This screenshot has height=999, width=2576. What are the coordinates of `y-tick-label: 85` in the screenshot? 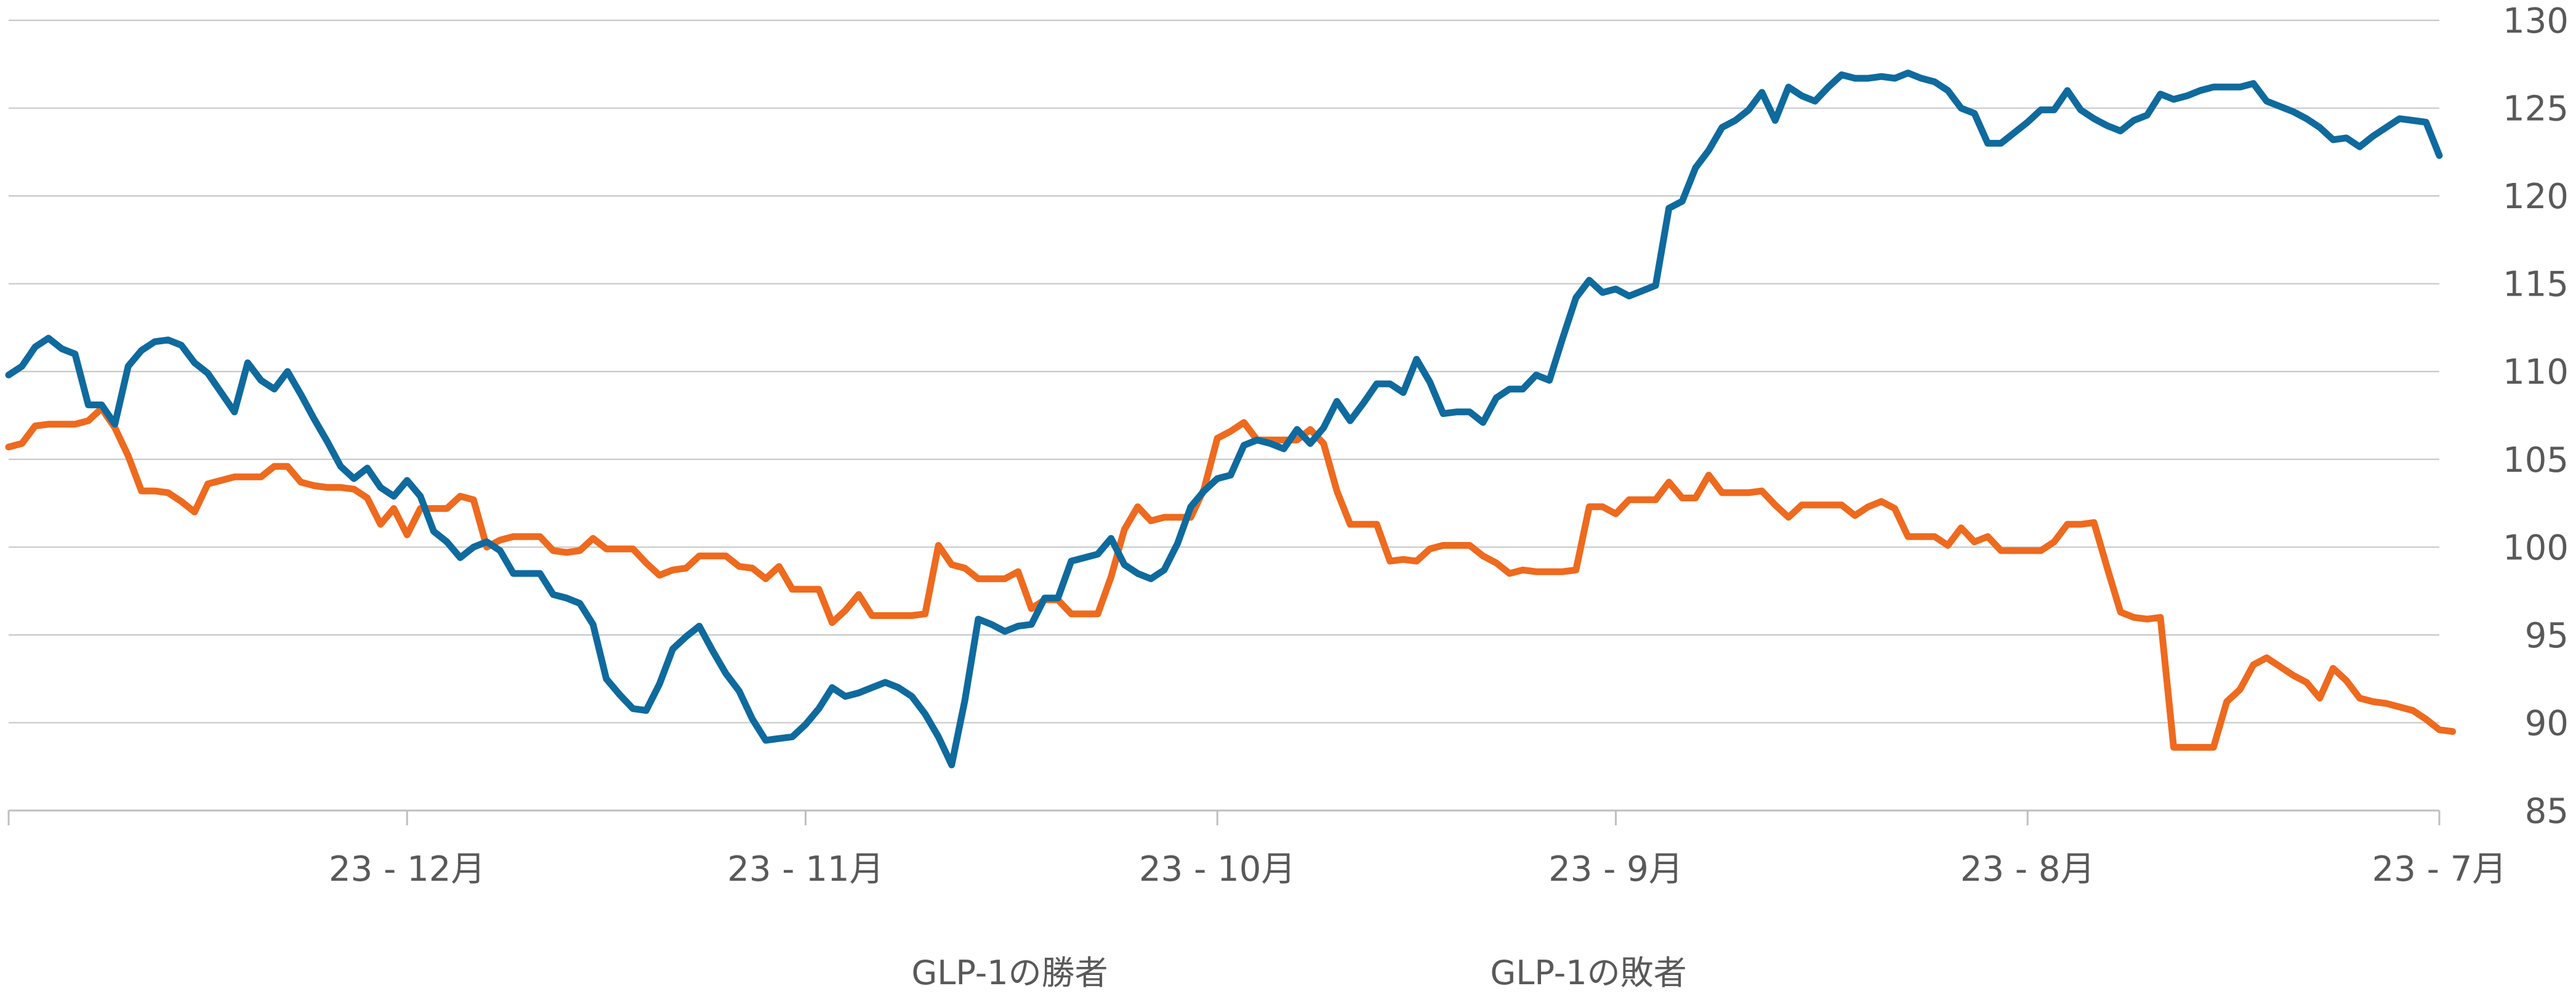 It's located at (2547, 811).